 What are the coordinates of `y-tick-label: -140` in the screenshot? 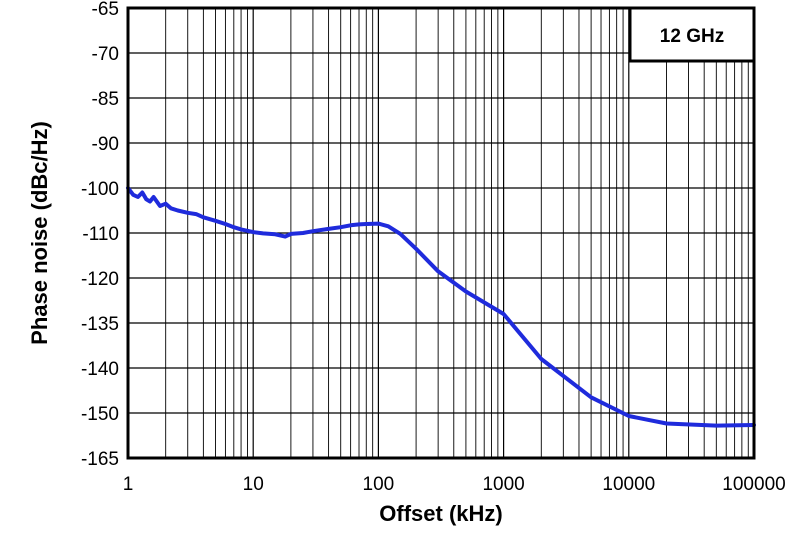 It's located at (100, 369).